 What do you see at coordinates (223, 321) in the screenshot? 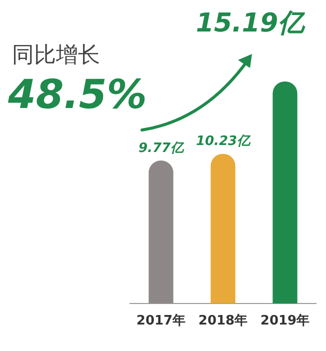
I see `x-tick-label: 2018年` at bounding box center [223, 321].